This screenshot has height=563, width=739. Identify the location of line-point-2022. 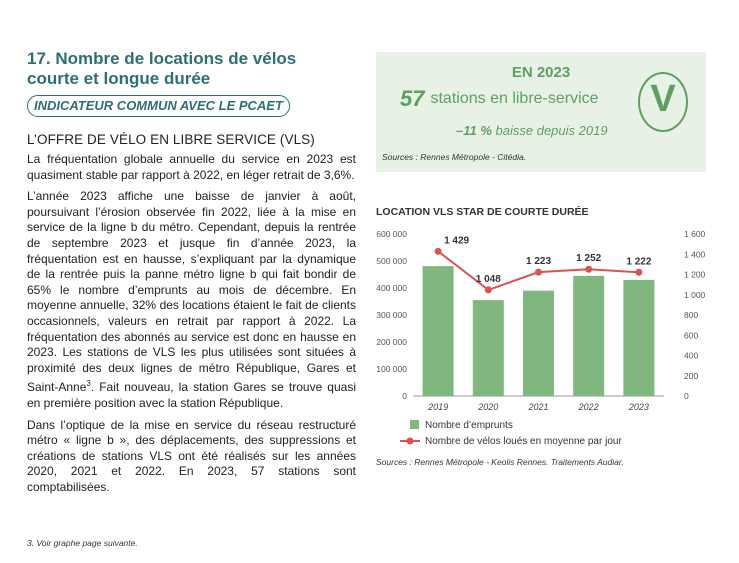
(589, 269).